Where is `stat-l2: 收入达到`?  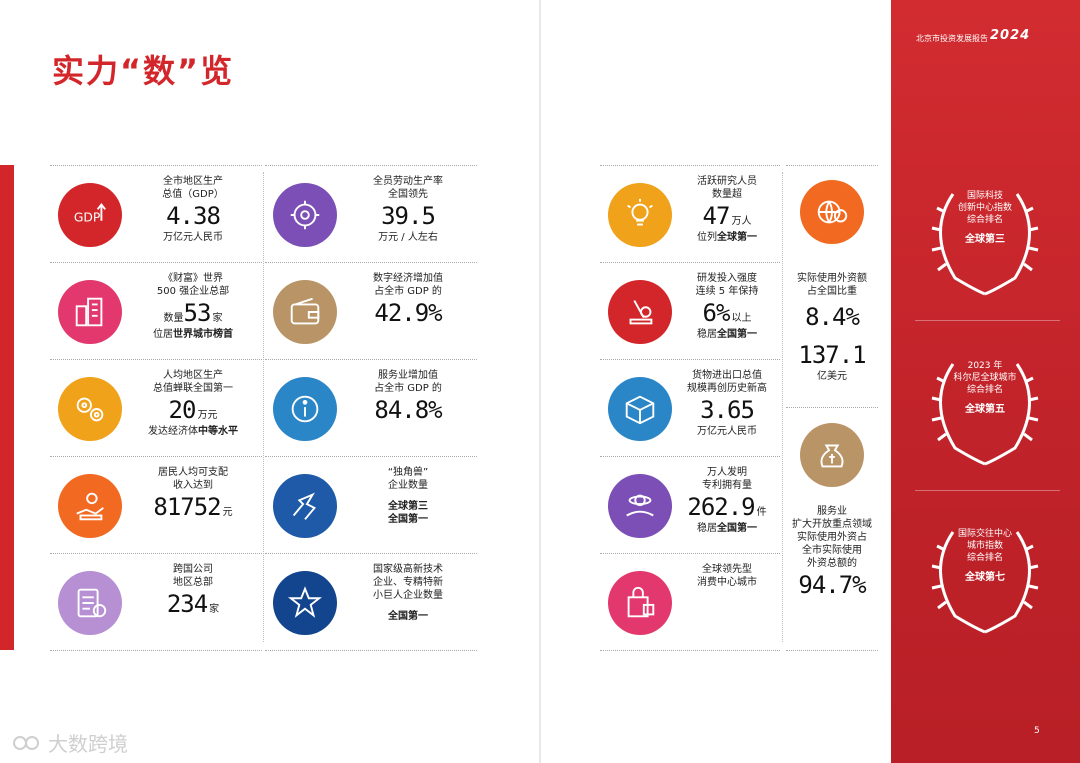
stat-l2: 收入达到 is located at coordinates (193, 485).